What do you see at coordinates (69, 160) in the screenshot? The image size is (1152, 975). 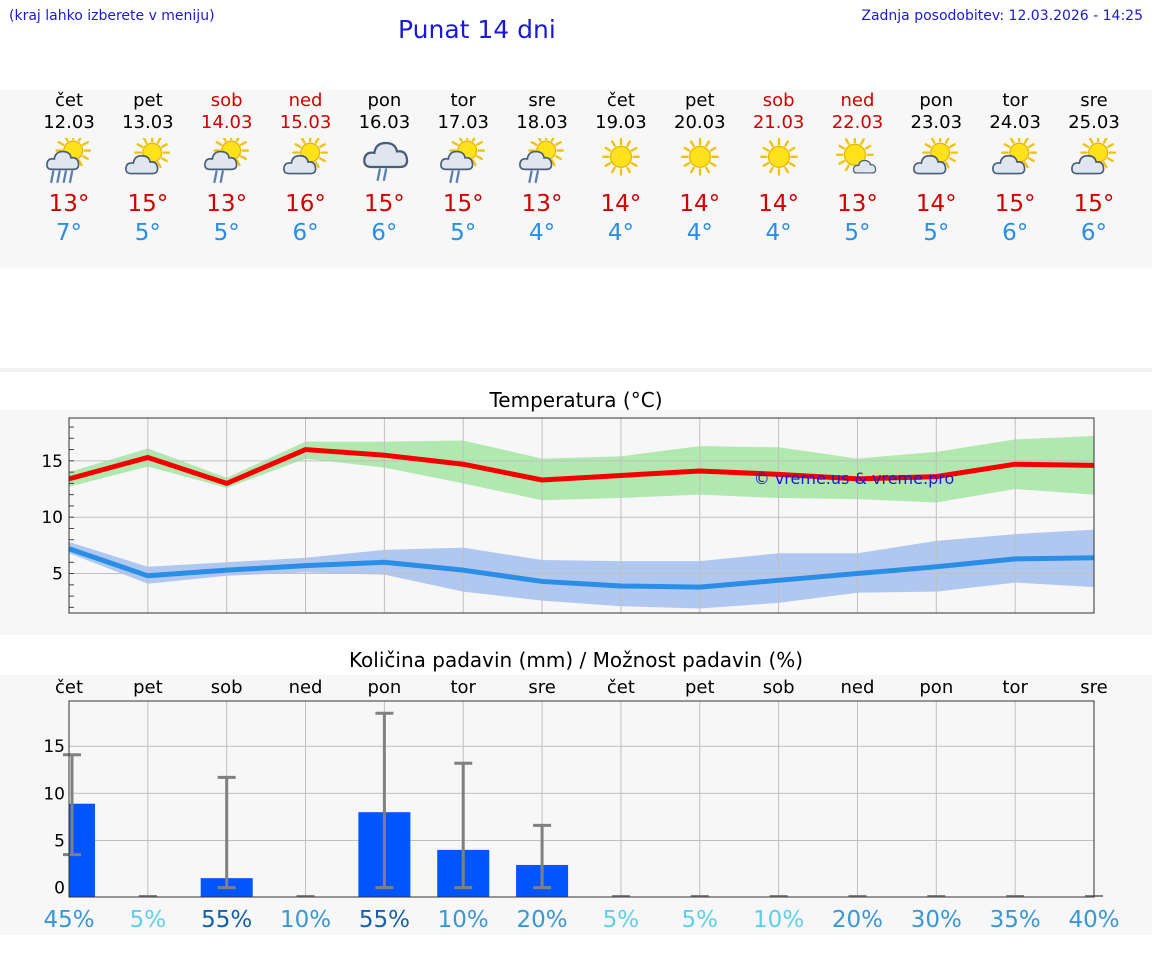 I see `sun-cloud-heavy-rain-icon` at bounding box center [69, 160].